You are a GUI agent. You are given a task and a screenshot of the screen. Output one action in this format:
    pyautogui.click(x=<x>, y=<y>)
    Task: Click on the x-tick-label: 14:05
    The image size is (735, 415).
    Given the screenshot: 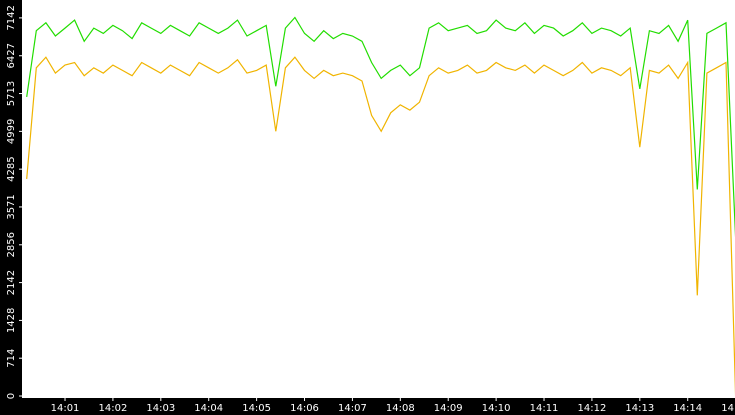 What is the action you would take?
    pyautogui.click(x=256, y=408)
    